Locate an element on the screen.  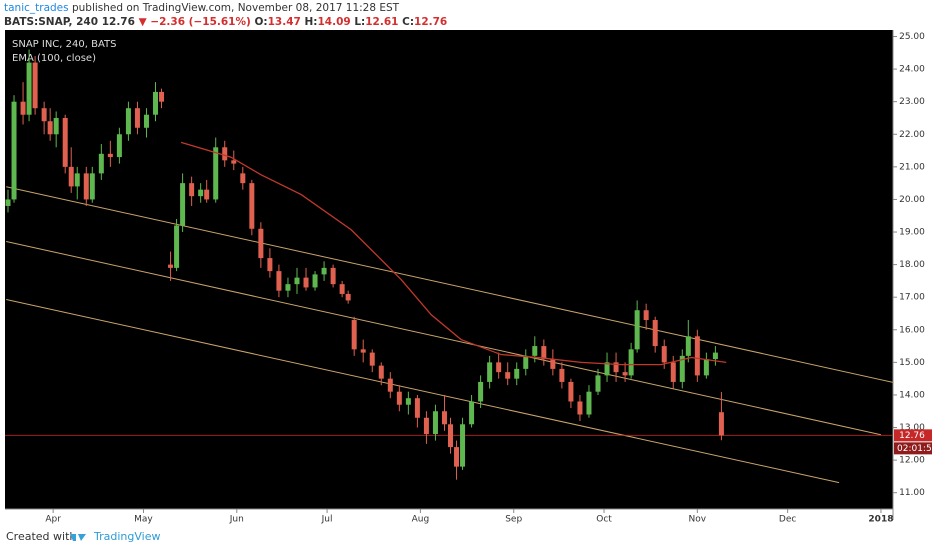
last-price-box is located at coordinates (913, 435).